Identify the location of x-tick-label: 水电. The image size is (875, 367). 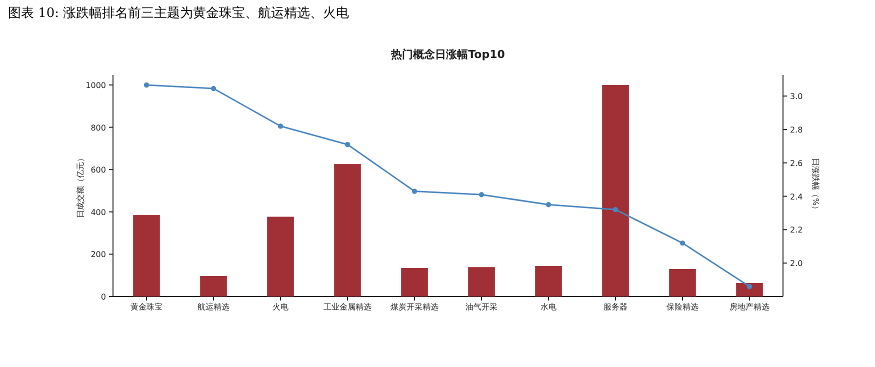
(548, 307).